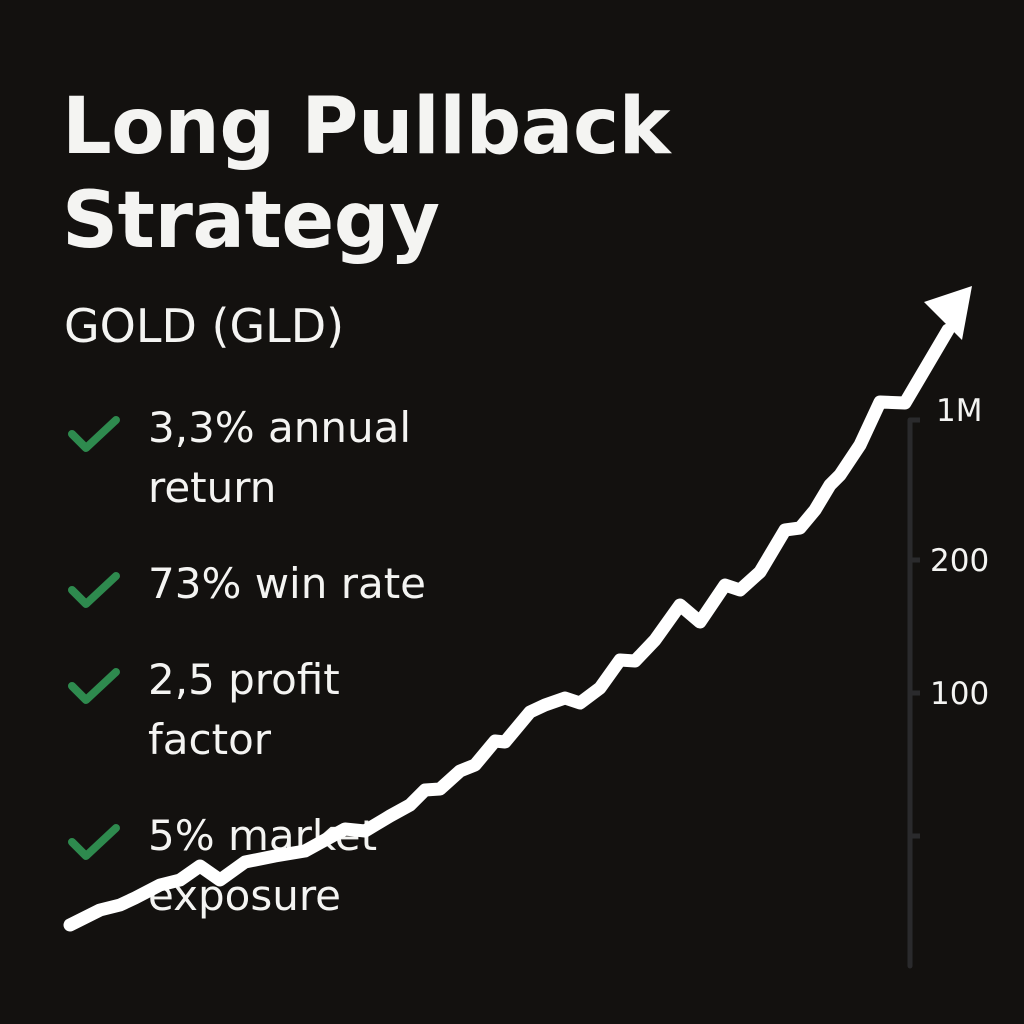  What do you see at coordinates (959, 411) in the screenshot?
I see `y-tick-label: 1M` at bounding box center [959, 411].